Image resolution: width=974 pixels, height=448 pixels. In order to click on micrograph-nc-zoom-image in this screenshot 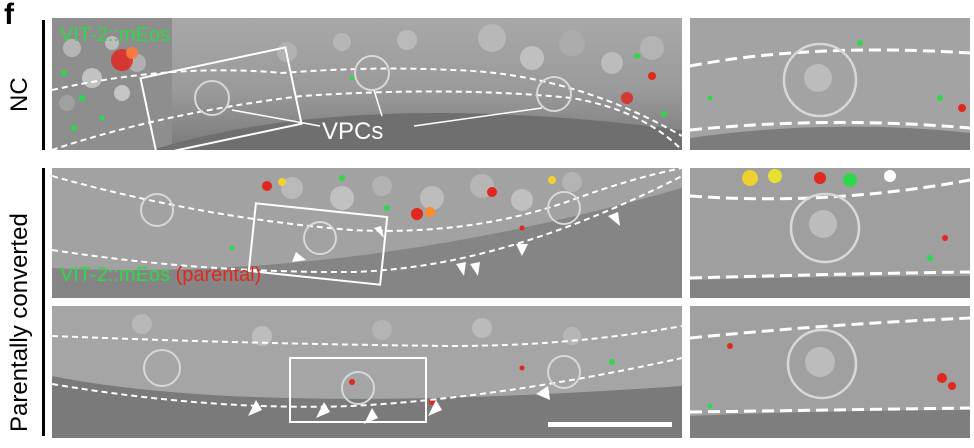, I will do `click(830, 84)`.